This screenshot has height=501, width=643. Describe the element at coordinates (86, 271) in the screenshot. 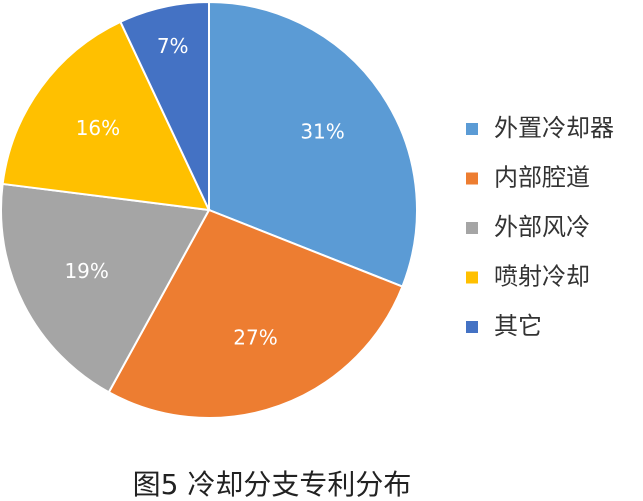

I see `data-label: 19%` at that location.